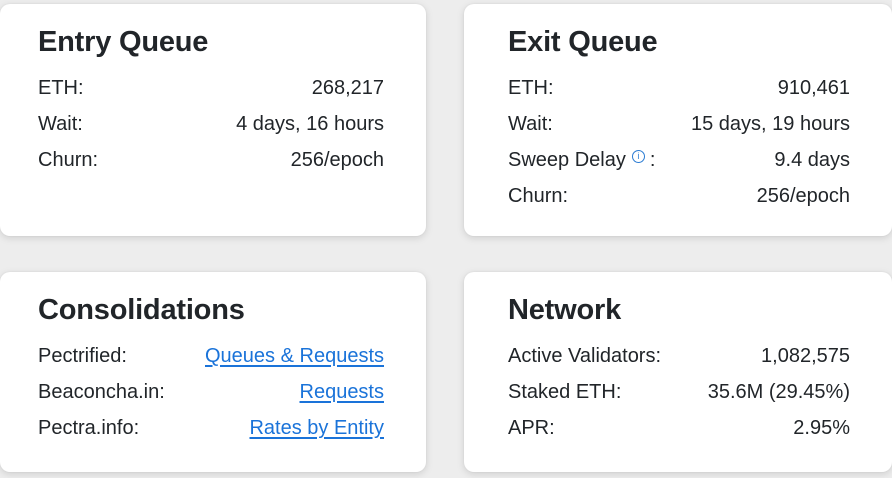 This screenshot has height=478, width=892. What do you see at coordinates (679, 356) in the screenshot?
I see `network-active-validators-row: Active Validators: 1,082,575` at bounding box center [679, 356].